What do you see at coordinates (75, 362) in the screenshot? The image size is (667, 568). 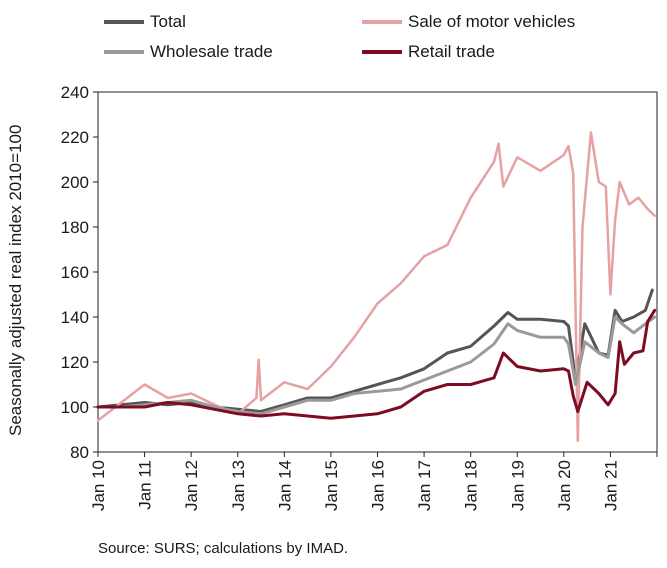 I see `y-tick-label: 120` at bounding box center [75, 362].